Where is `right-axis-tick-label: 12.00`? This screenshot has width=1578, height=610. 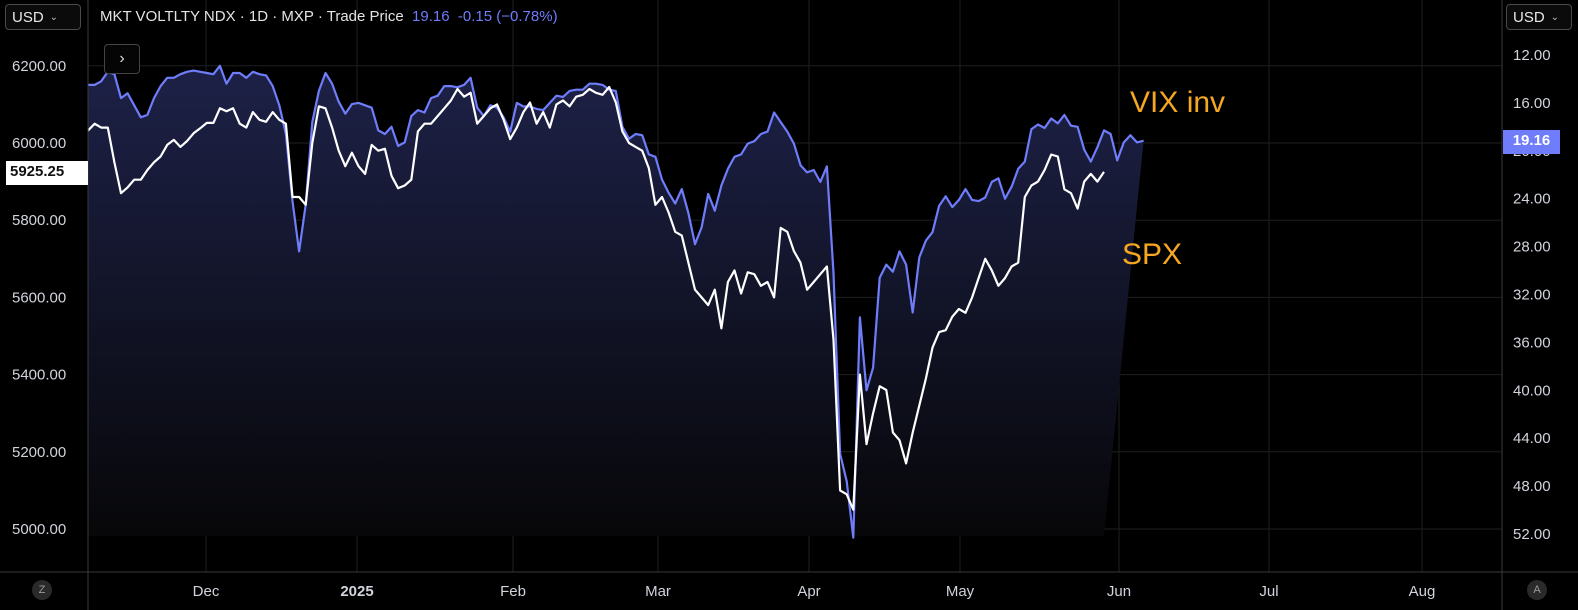 right-axis-tick-label: 12.00 is located at coordinates (1532, 55).